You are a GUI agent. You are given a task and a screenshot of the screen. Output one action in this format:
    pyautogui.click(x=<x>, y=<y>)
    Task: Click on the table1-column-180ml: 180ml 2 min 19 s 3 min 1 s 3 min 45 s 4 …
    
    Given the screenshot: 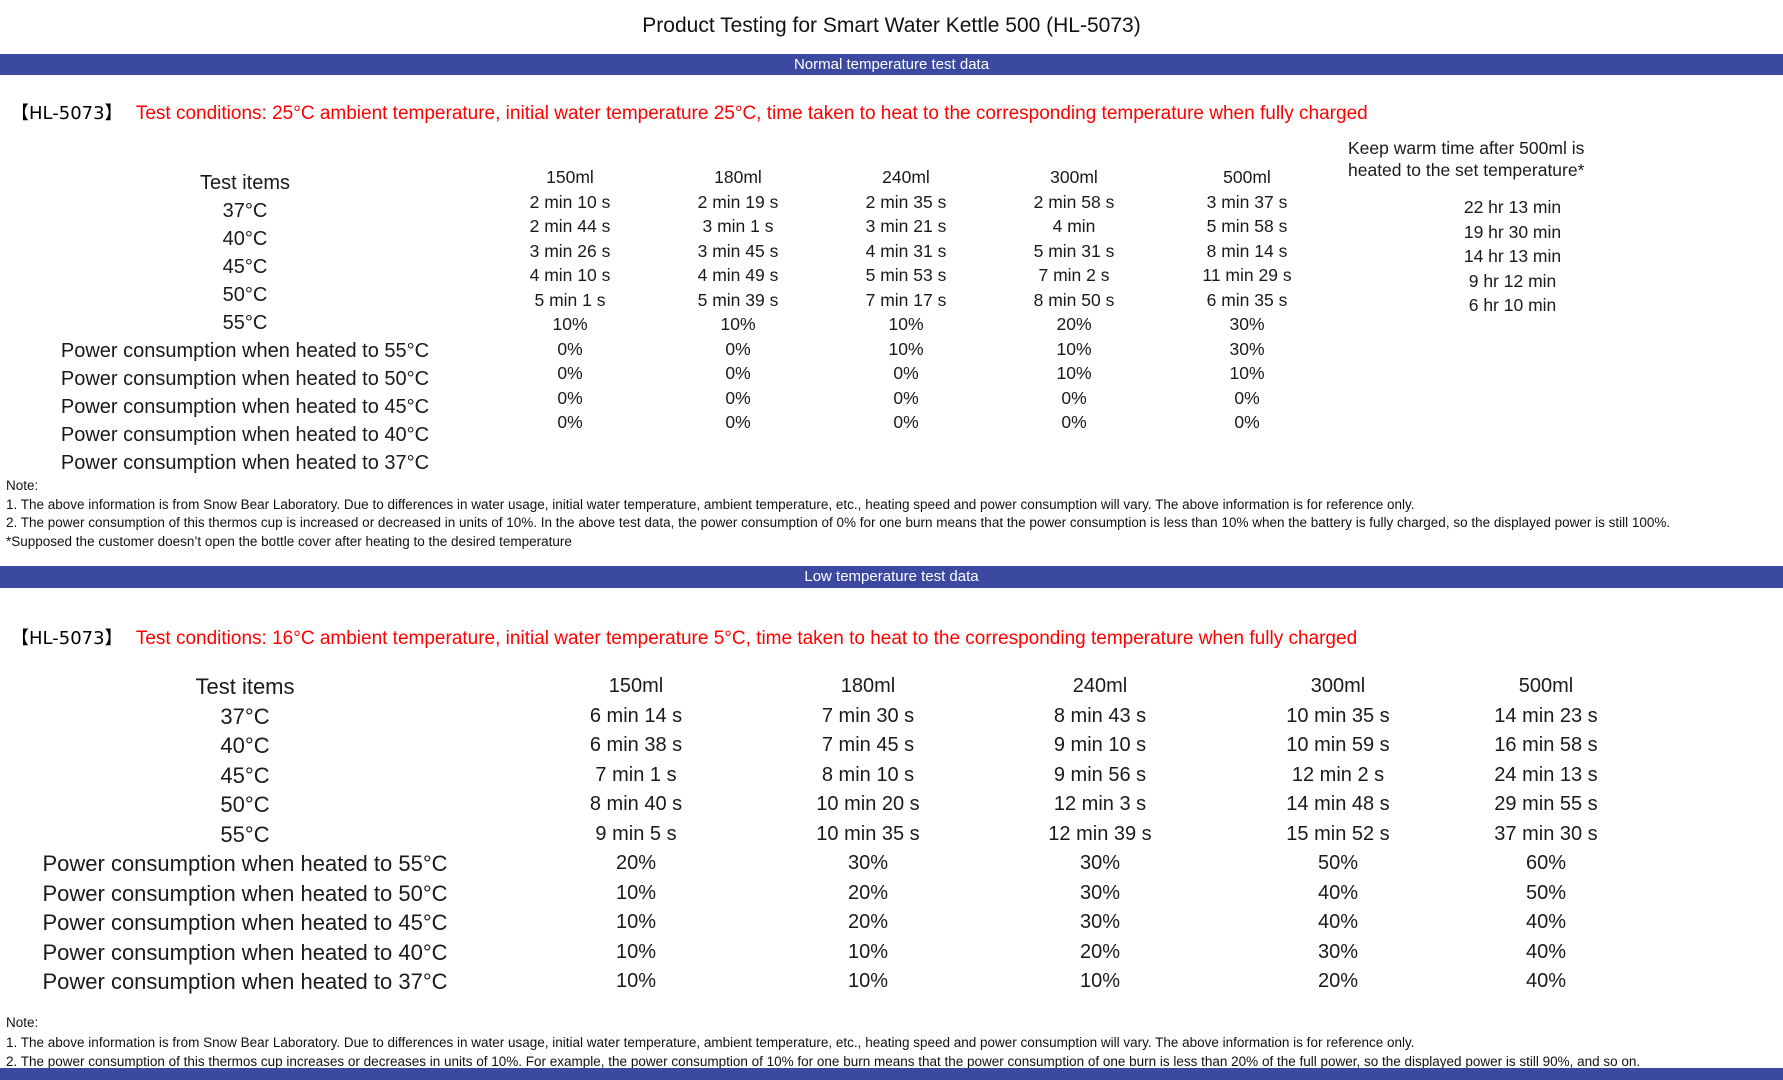 What is the action you would take?
    pyautogui.click(x=738, y=300)
    